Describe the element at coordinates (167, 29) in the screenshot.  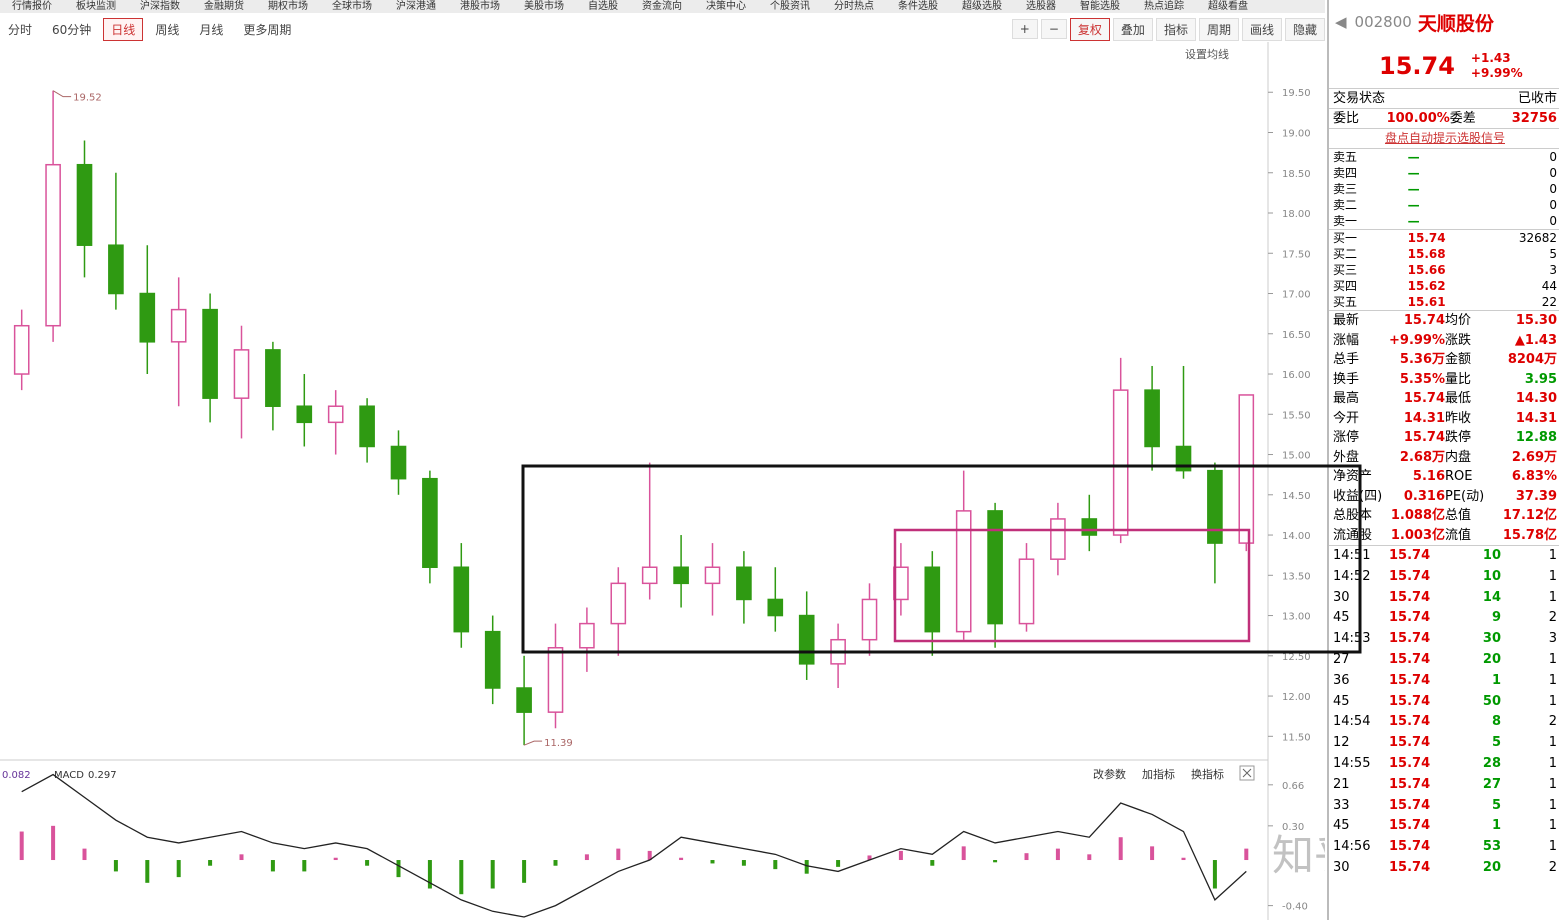
I see `period-tab: 周线` at that location.